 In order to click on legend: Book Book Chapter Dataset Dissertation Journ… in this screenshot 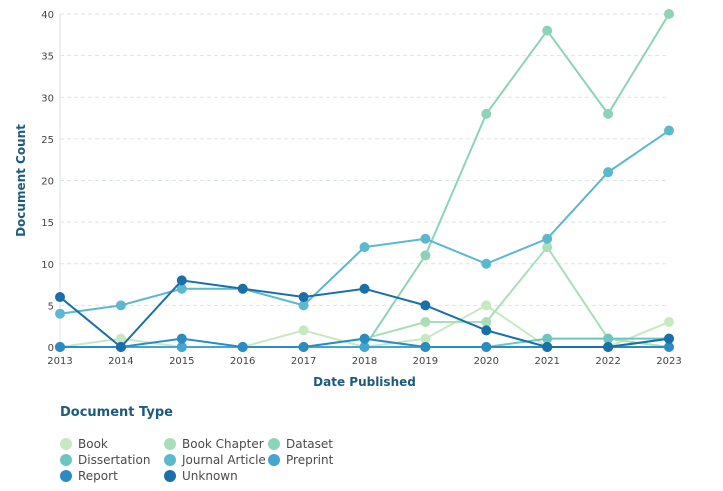, I will do `click(219, 460)`.